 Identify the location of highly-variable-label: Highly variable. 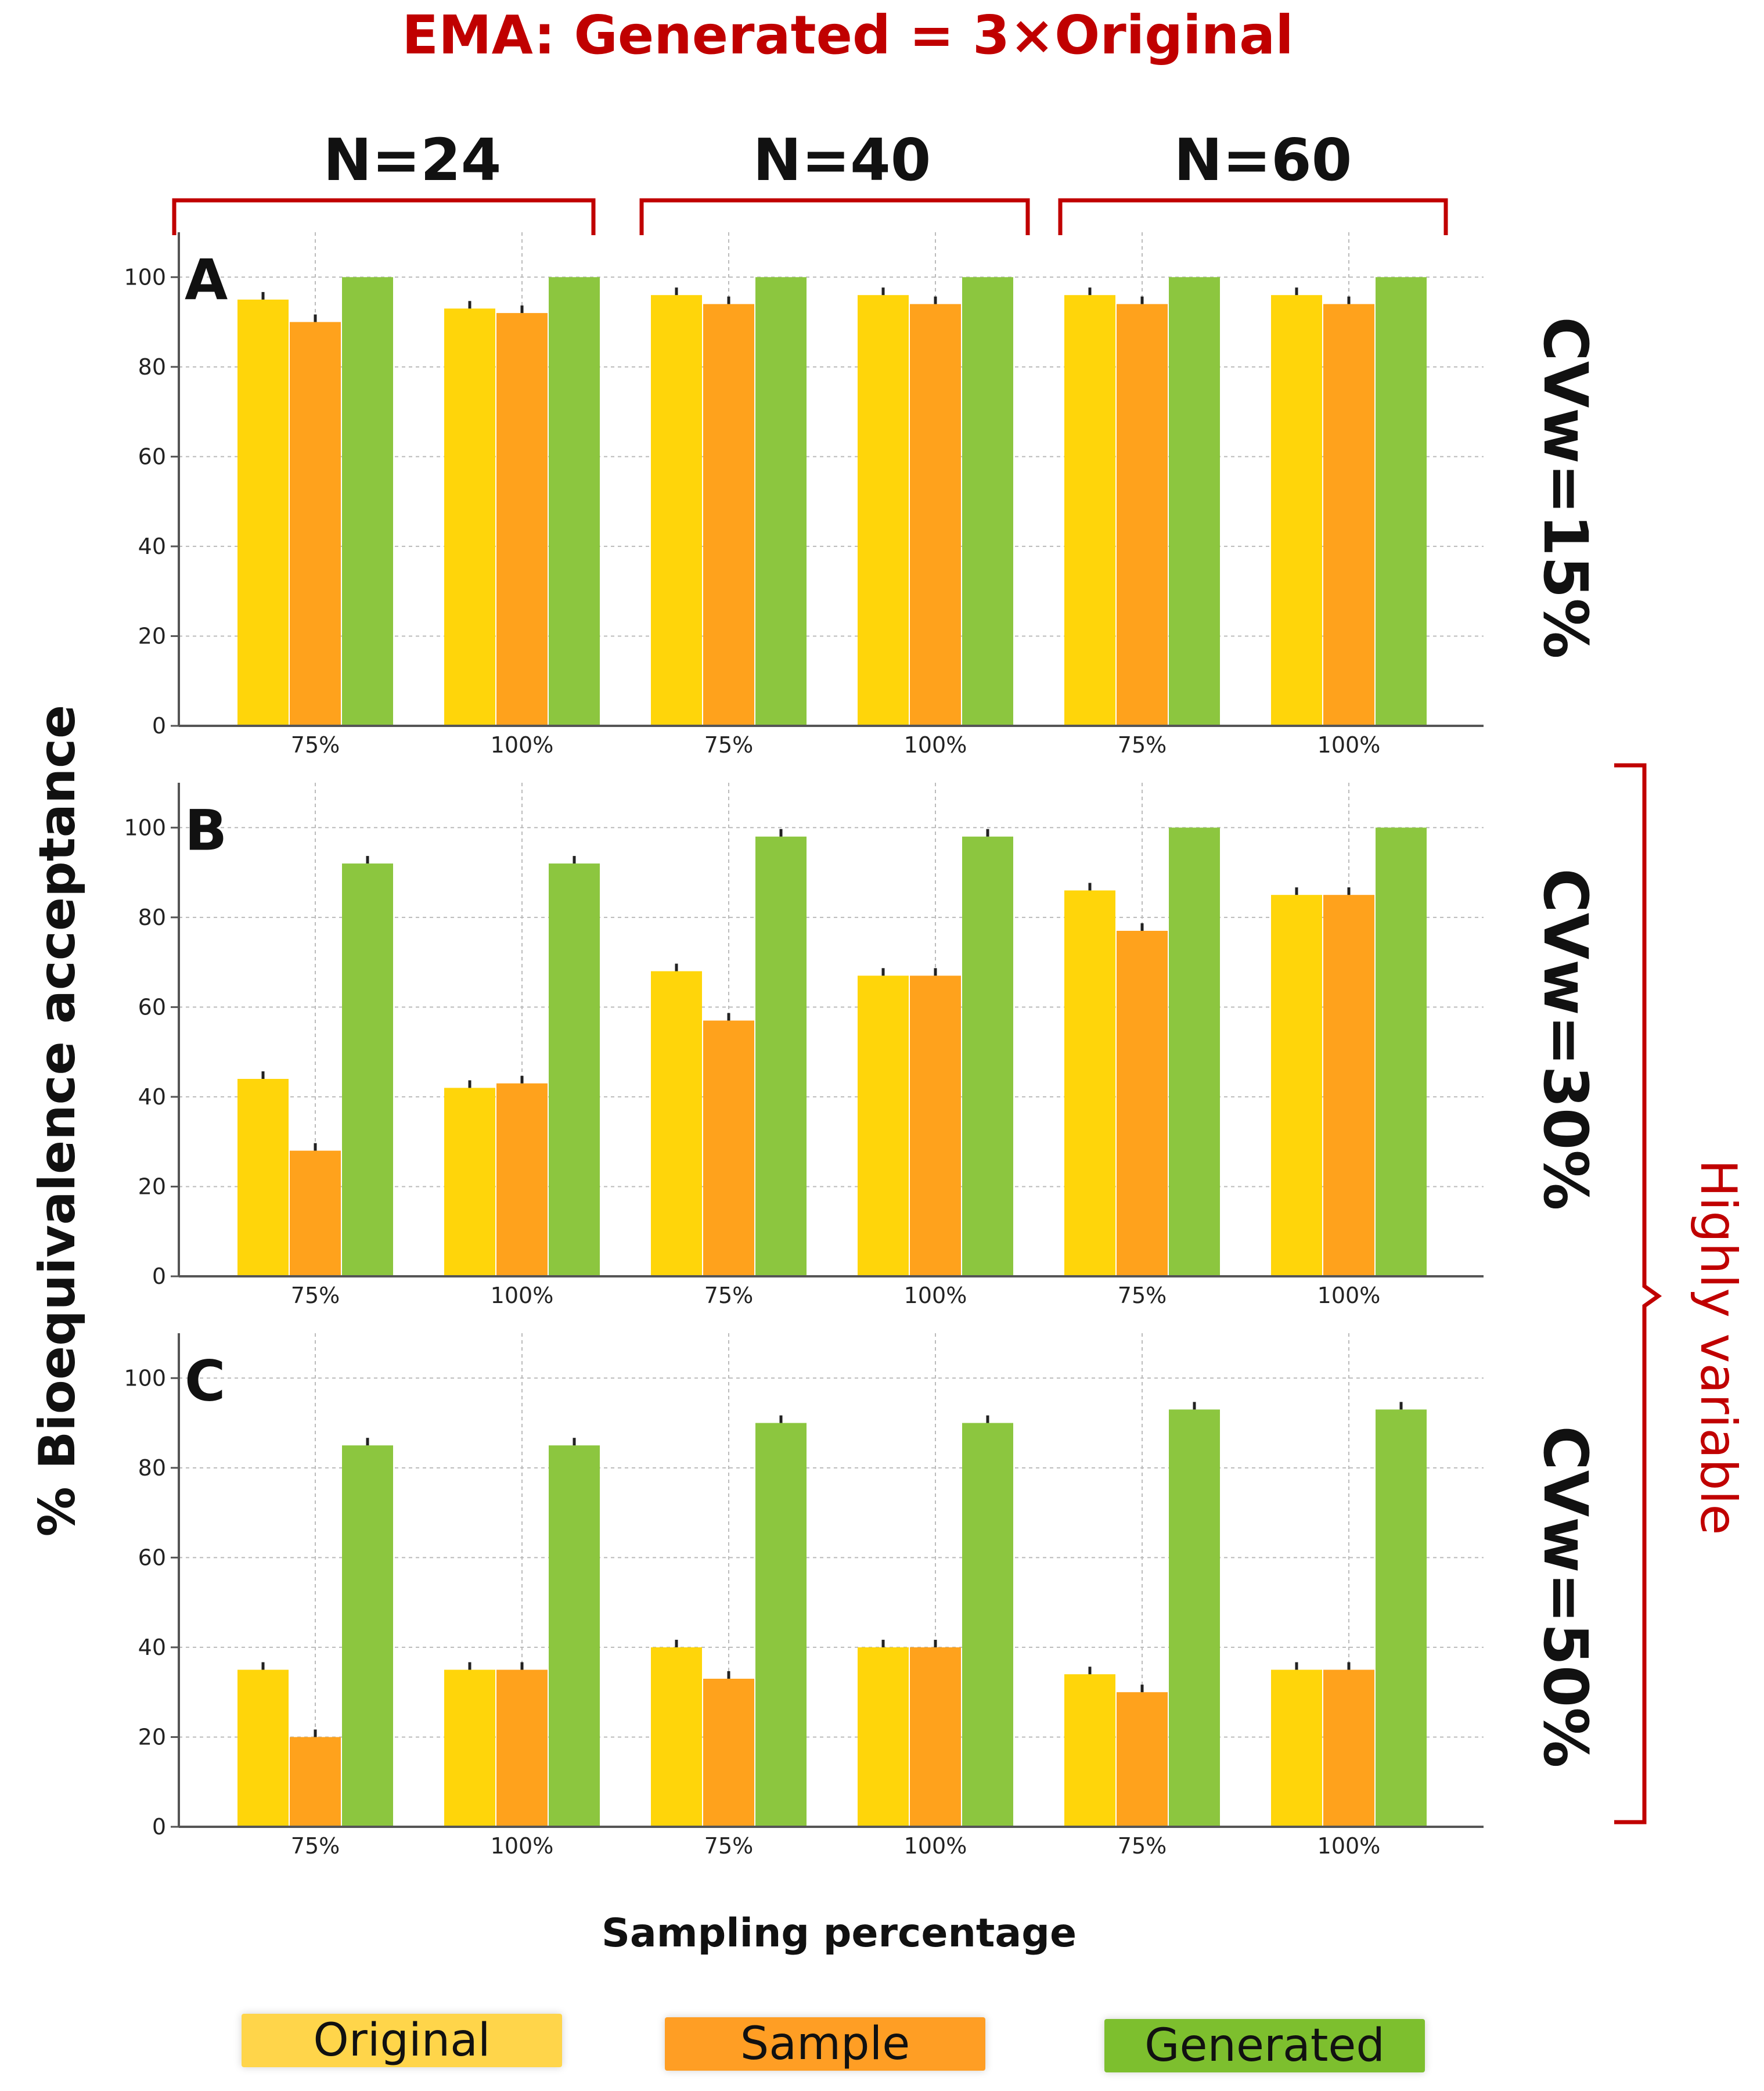
(1718, 1347).